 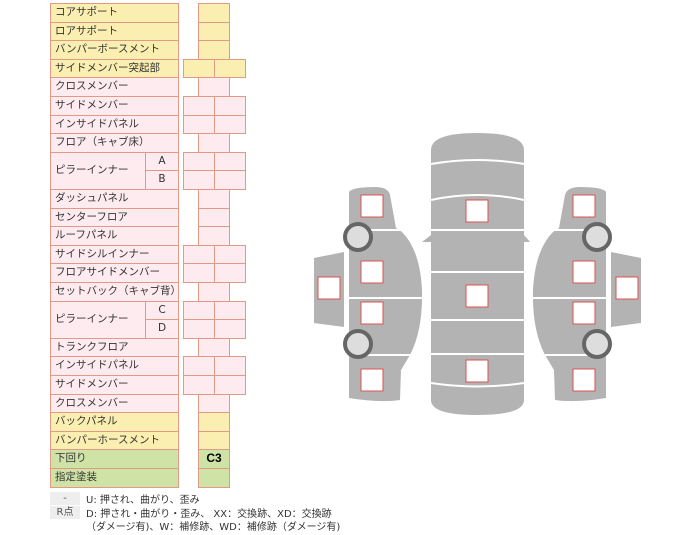 I want to click on legend-key-dash: -, so click(x=65, y=498).